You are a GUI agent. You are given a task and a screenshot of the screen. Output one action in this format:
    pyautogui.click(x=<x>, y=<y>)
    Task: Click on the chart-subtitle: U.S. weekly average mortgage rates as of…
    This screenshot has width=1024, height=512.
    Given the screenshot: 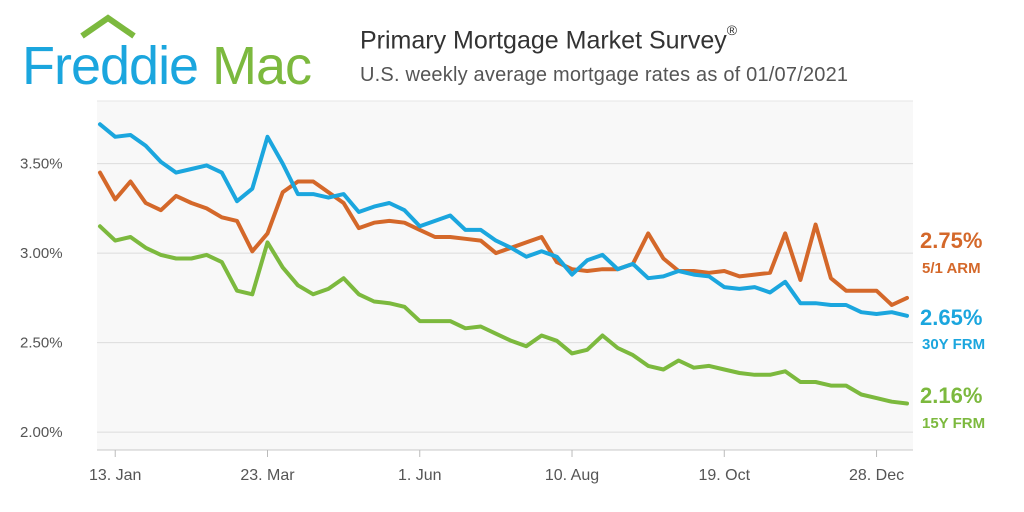 What is the action you would take?
    pyautogui.click(x=604, y=75)
    